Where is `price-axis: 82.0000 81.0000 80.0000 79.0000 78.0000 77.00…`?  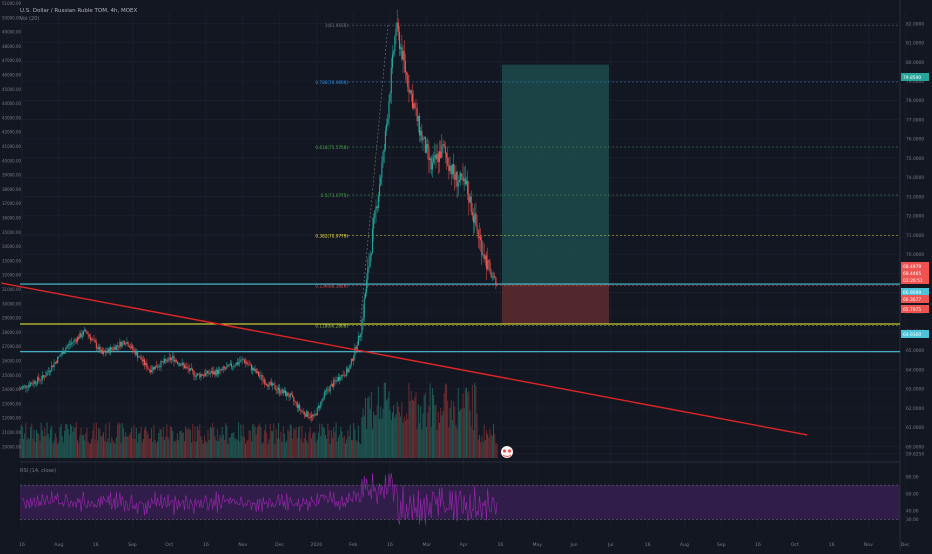 price-axis: 82.0000 81.0000 80.0000 79.0000 78.0000 77.00… is located at coordinates (915, 272).